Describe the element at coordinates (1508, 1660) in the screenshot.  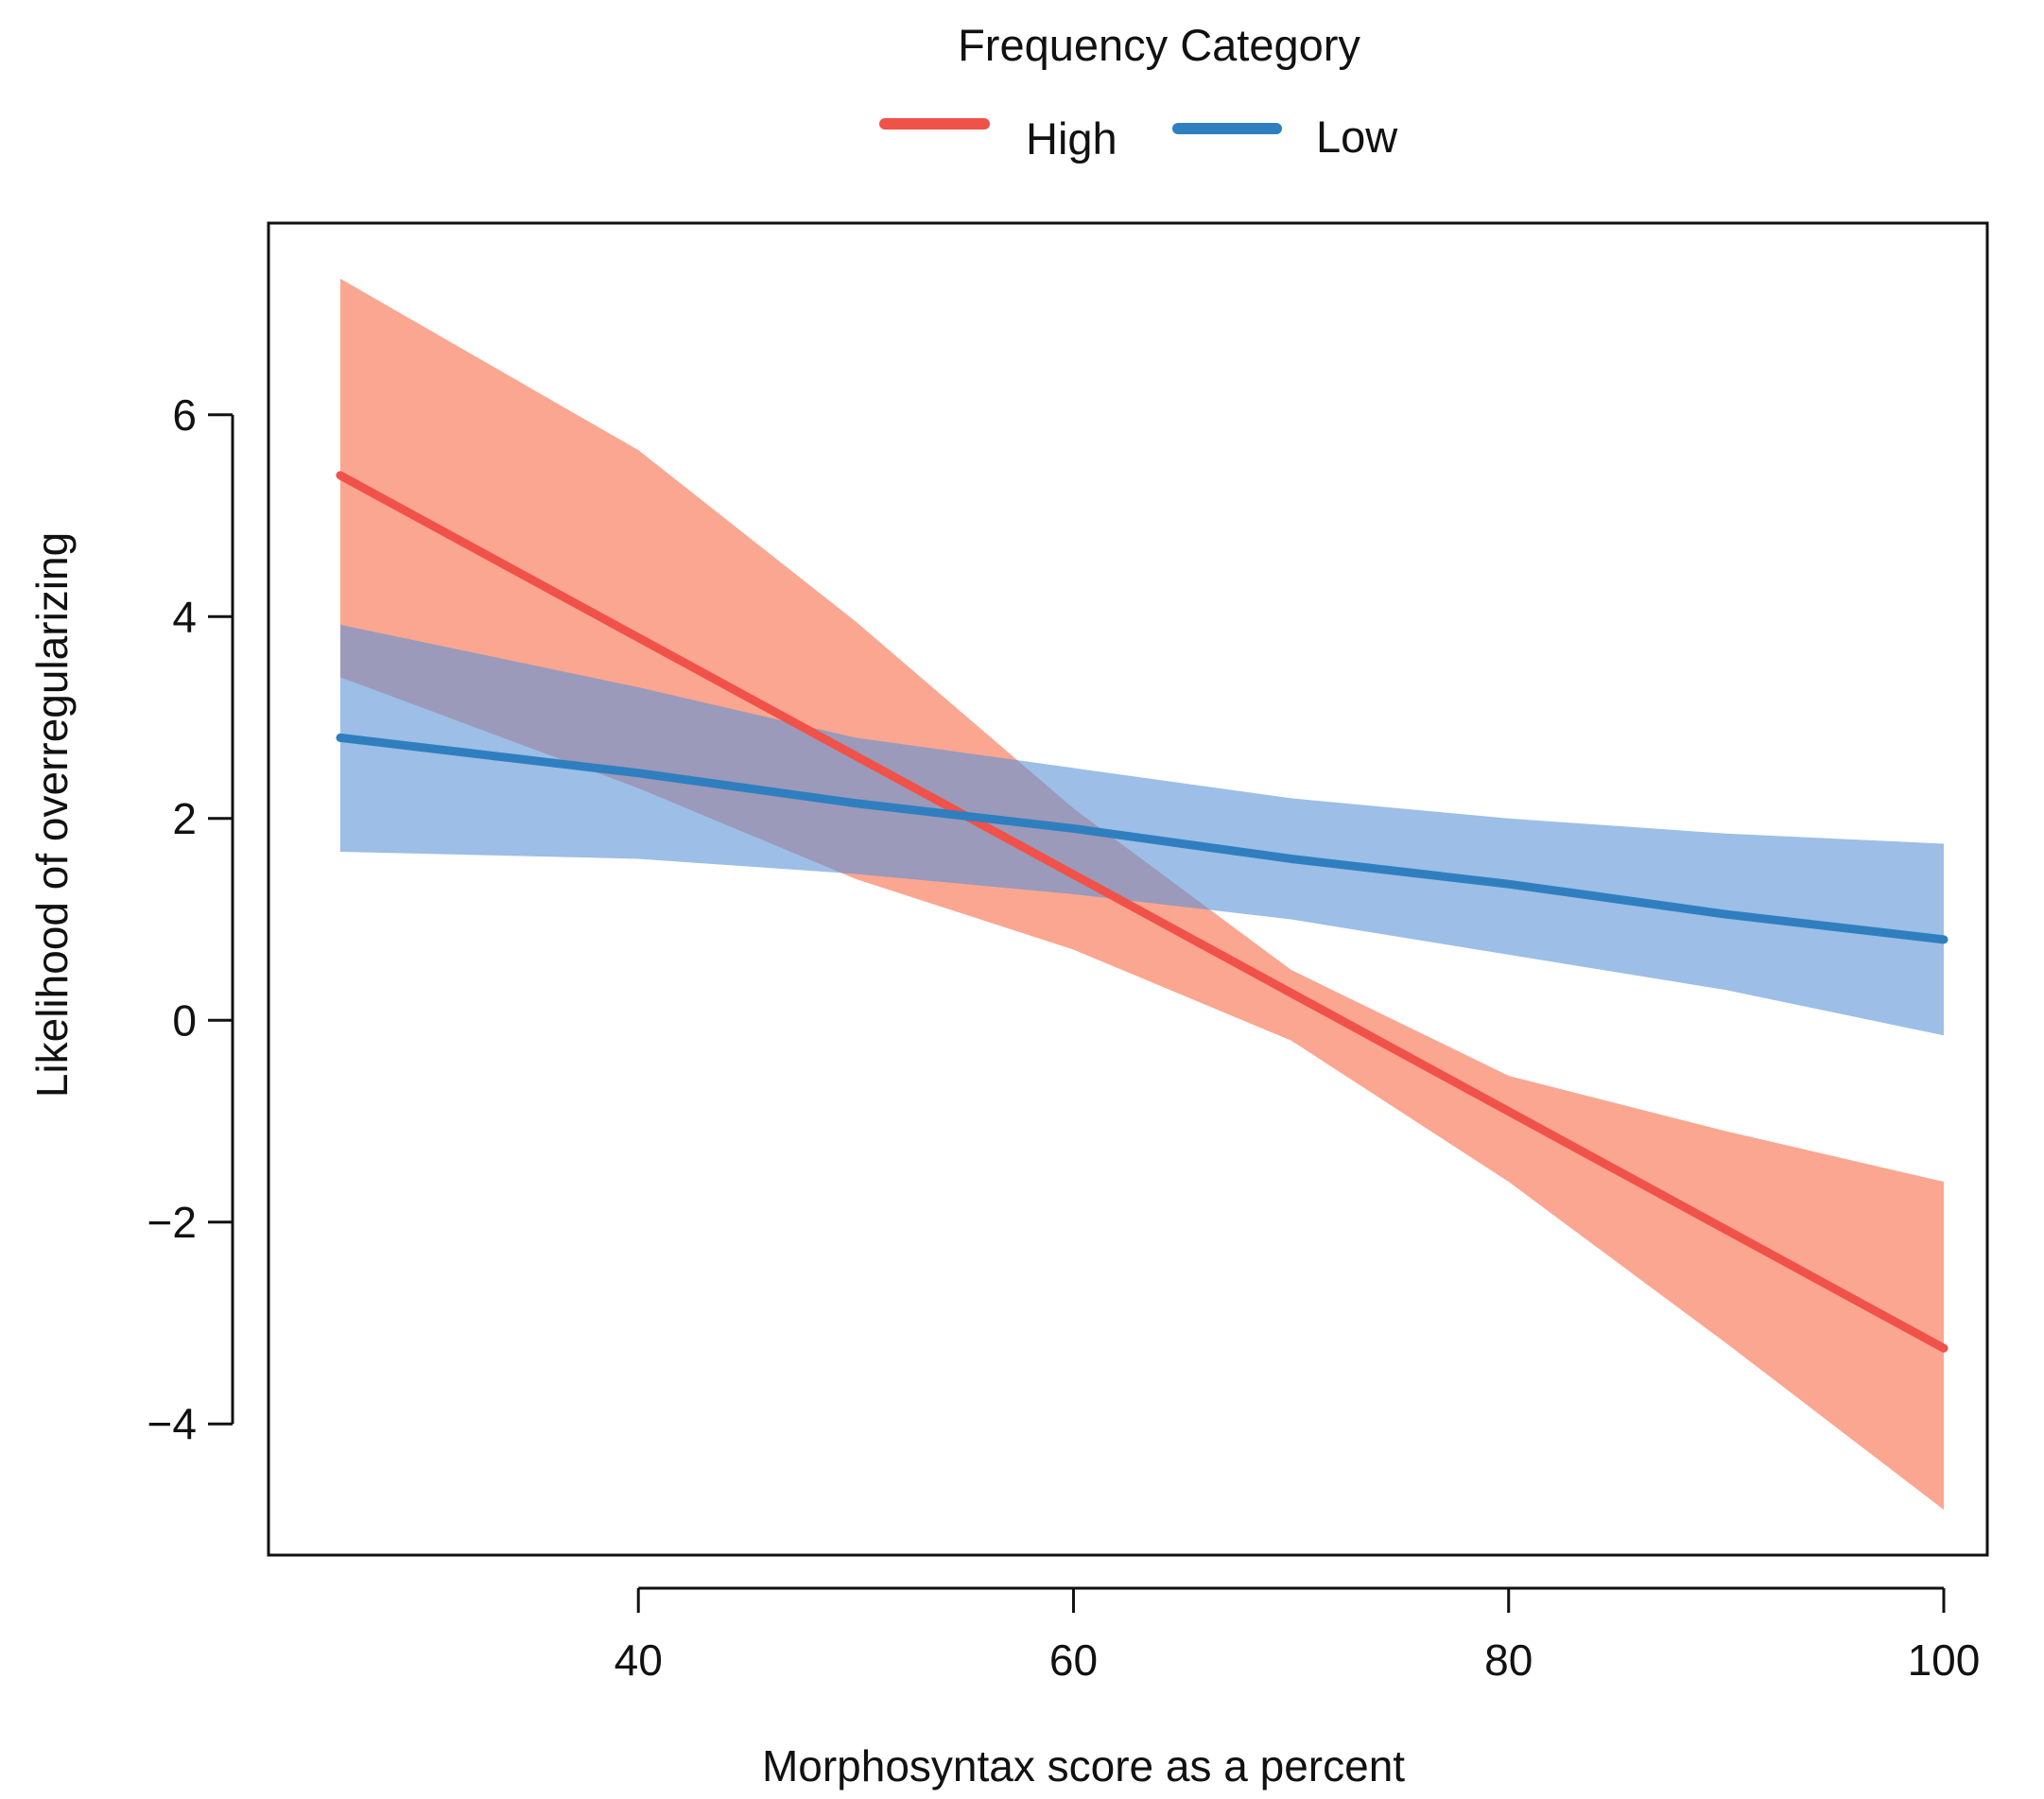
I see `x-tick-label-80: 80` at that location.